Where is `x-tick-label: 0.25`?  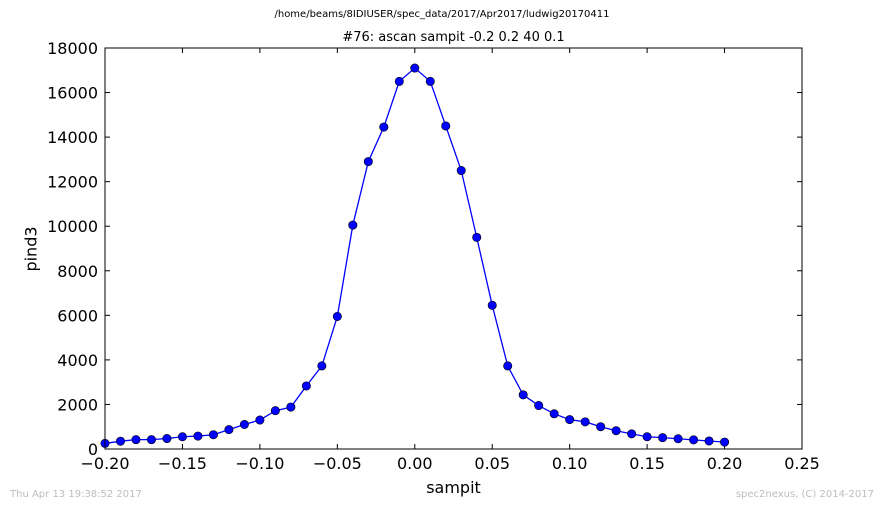 x-tick-label: 0.25 is located at coordinates (802, 463).